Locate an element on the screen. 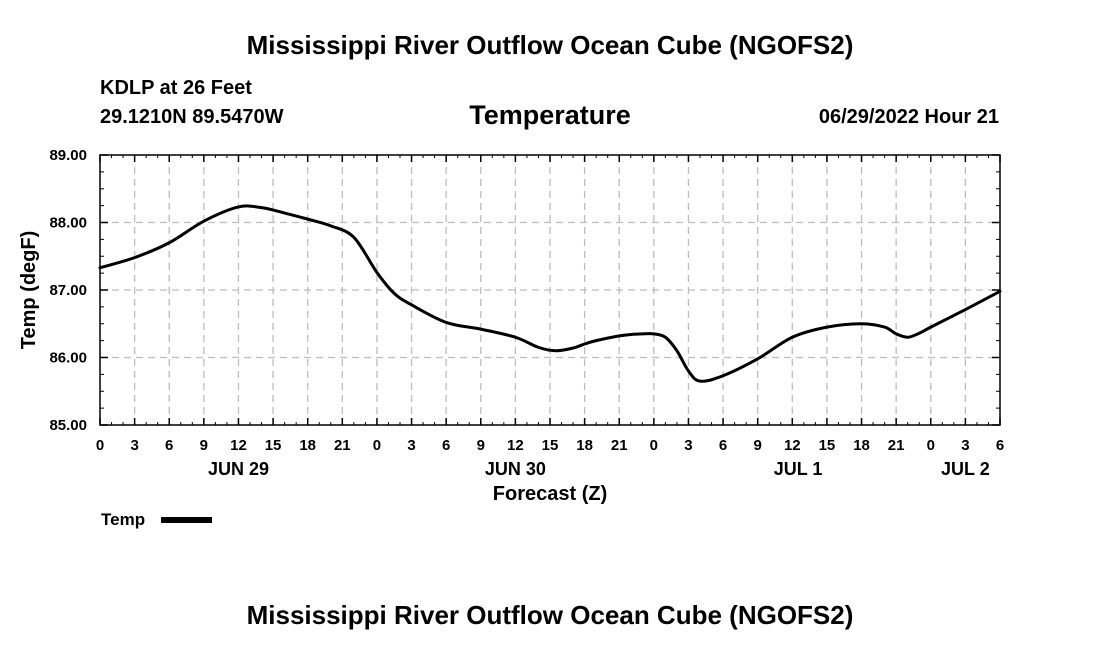 This screenshot has width=1100, height=650. legend-label: Temp is located at coordinates (123, 519).